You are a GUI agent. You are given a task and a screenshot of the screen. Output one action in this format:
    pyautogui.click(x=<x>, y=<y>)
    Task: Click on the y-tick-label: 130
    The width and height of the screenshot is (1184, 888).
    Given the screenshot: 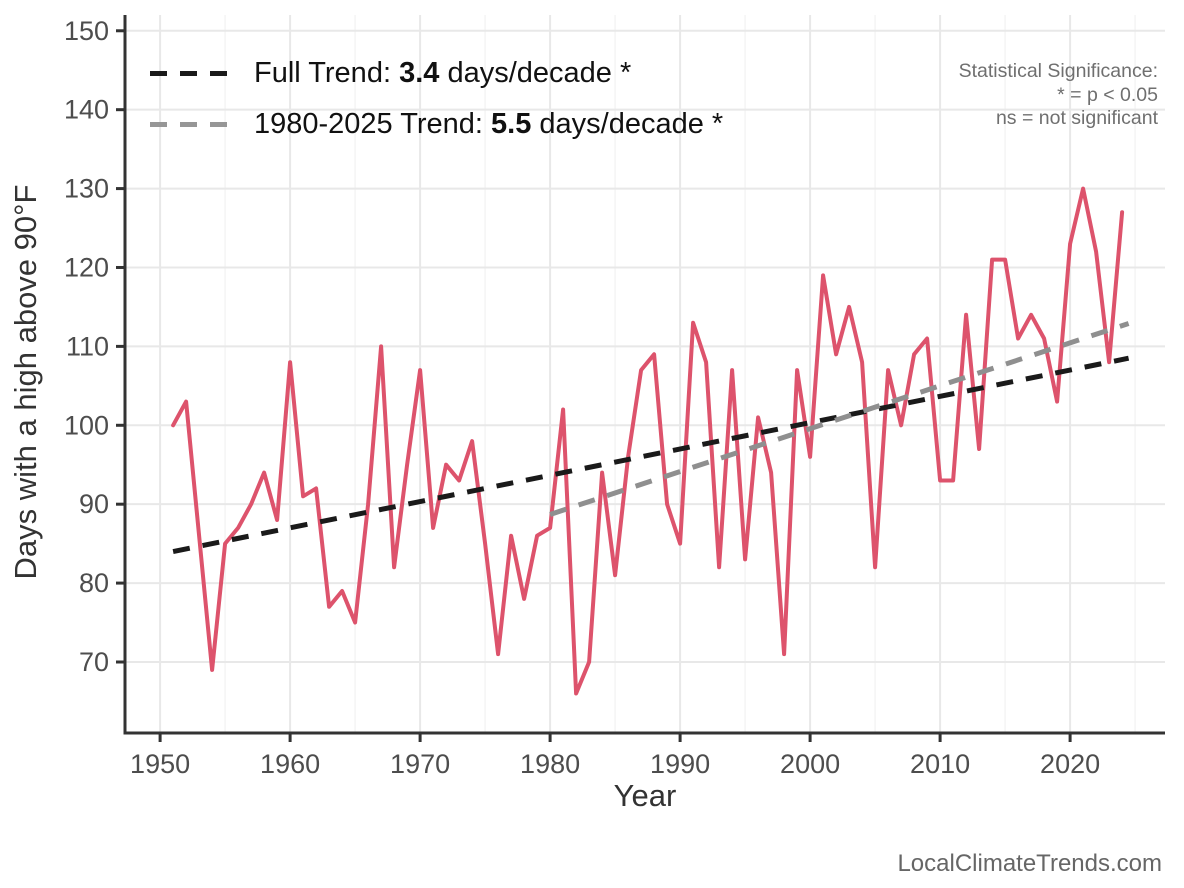 What is the action you would take?
    pyautogui.click(x=86, y=189)
    